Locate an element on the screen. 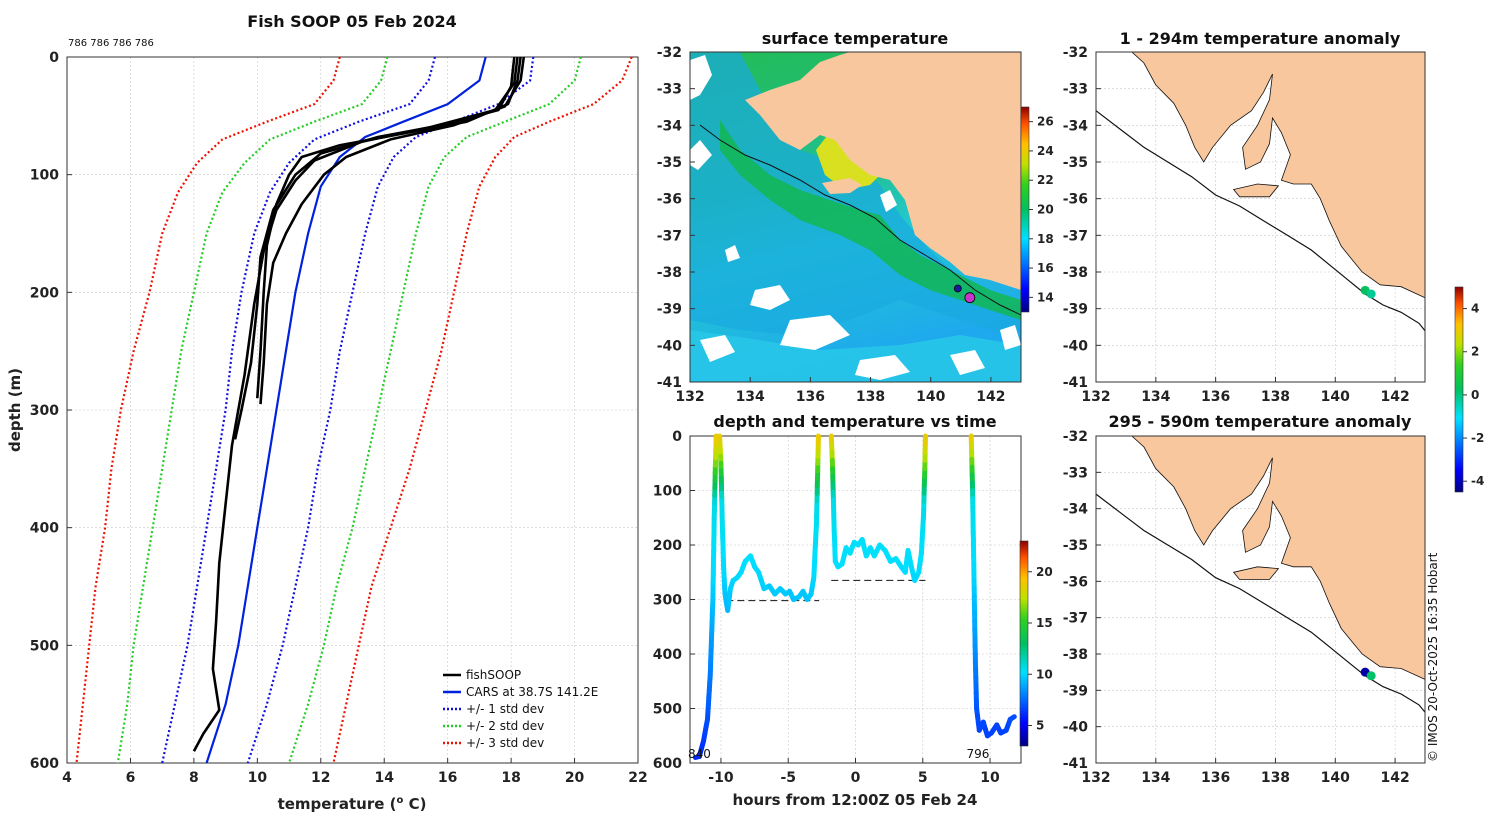 The height and width of the screenshot is (820, 1500). colorbar-tick-label: 22 is located at coordinates (1045, 180).